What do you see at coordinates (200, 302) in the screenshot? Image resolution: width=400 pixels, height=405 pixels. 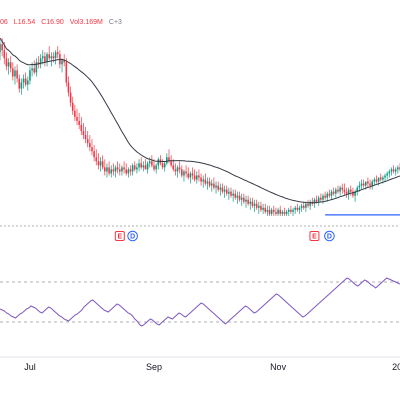 I see `rsi-line` at bounding box center [200, 302].